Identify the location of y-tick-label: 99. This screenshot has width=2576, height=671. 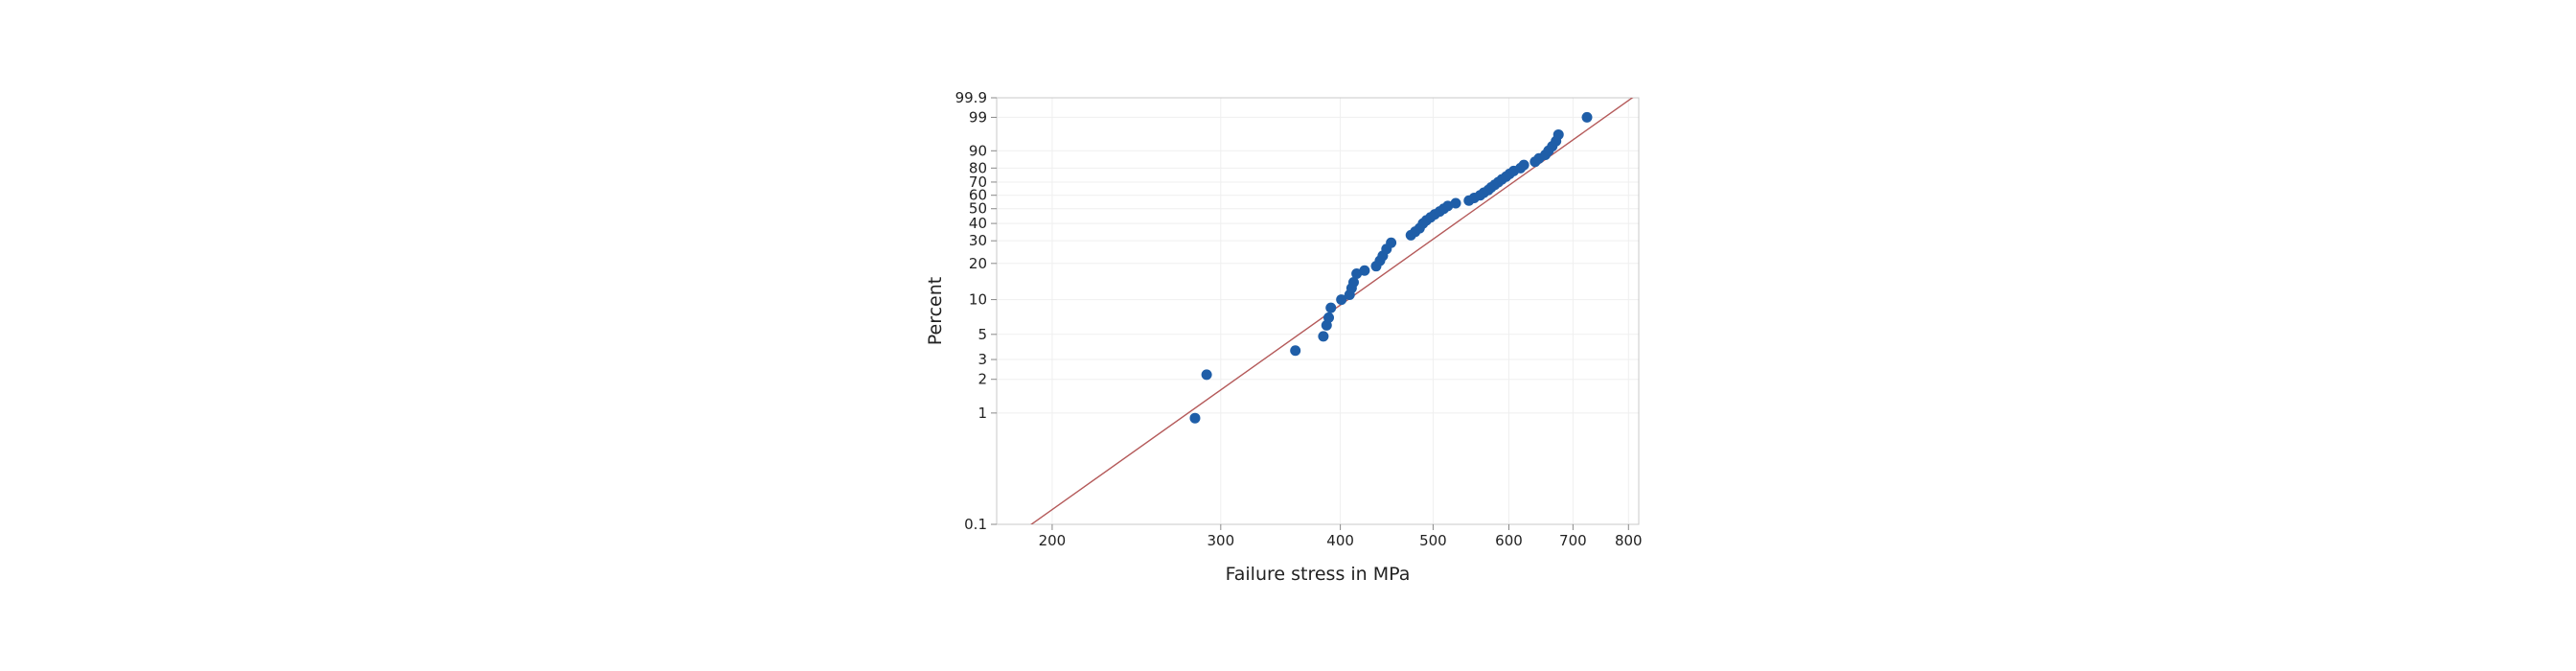
(978, 117).